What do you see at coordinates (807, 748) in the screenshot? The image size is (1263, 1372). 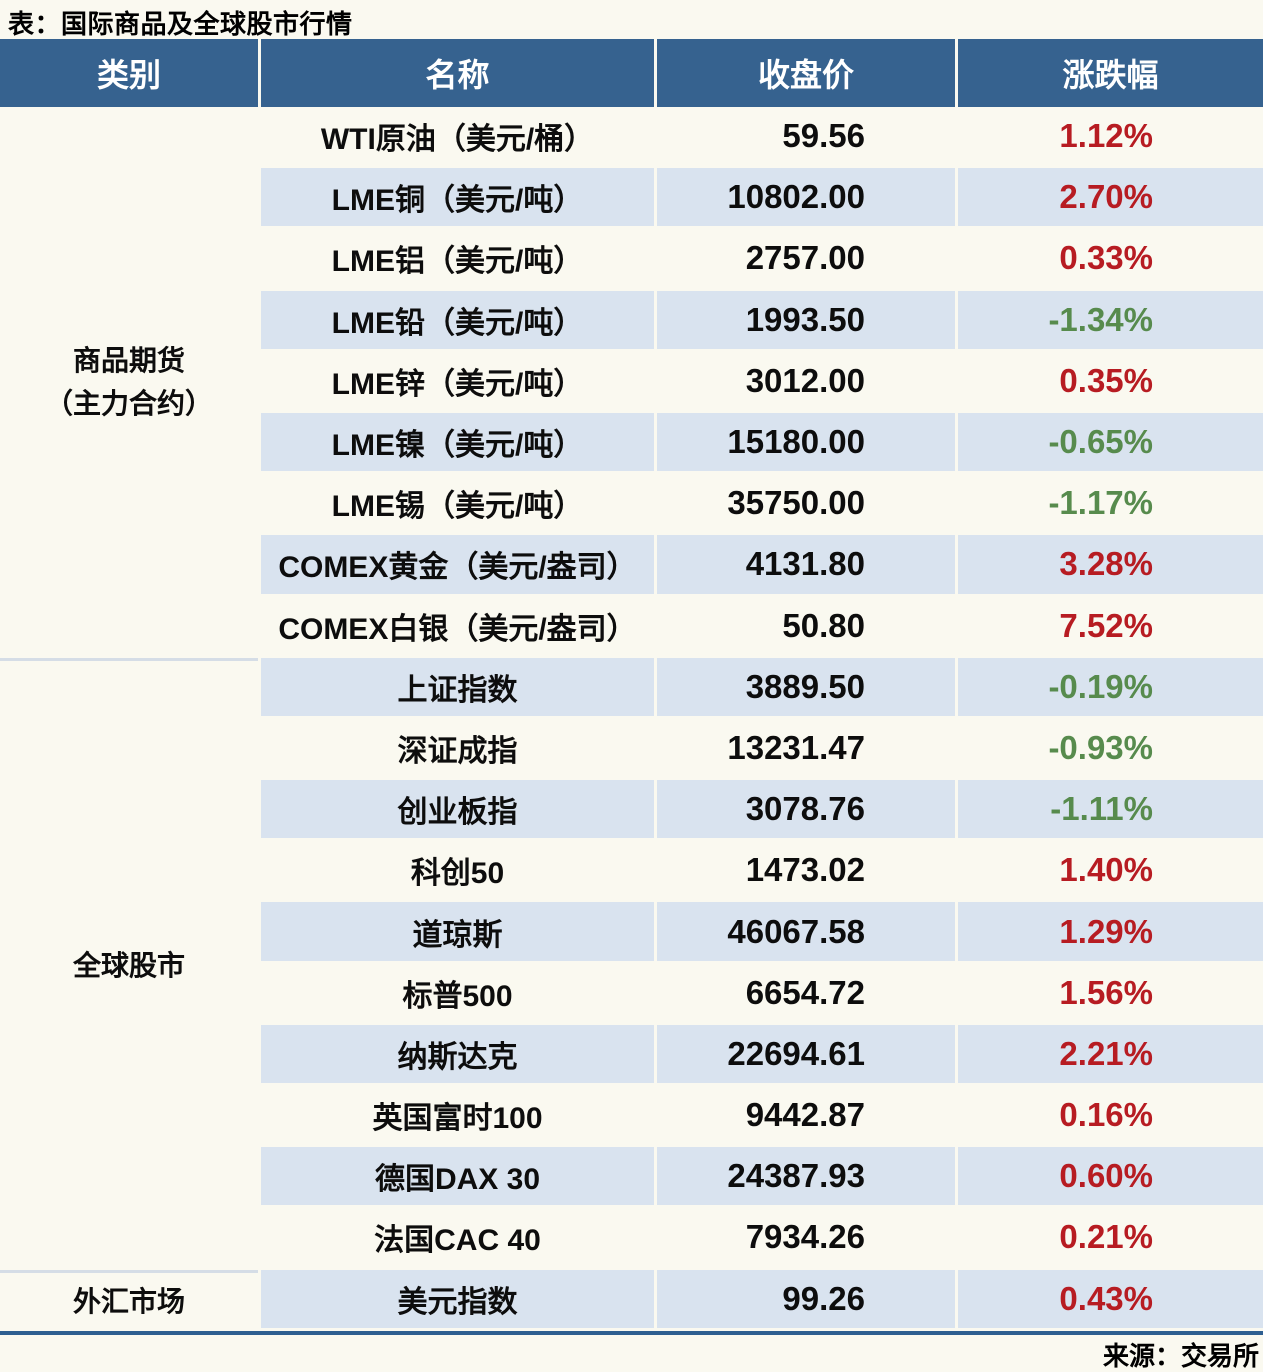 I see `close-price-cell: 13231.47` at bounding box center [807, 748].